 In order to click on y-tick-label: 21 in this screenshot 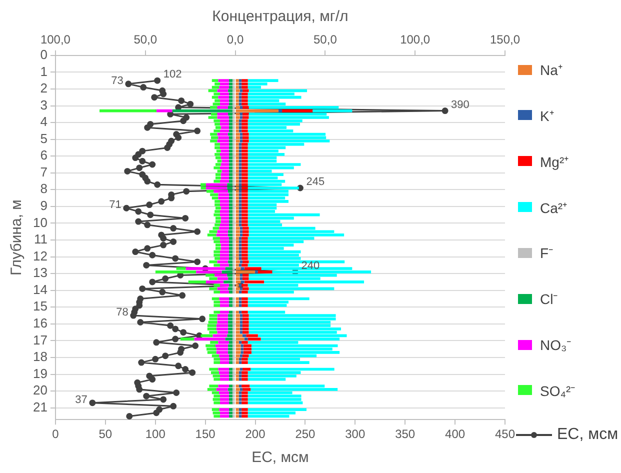, I will do `click(40, 406)`.